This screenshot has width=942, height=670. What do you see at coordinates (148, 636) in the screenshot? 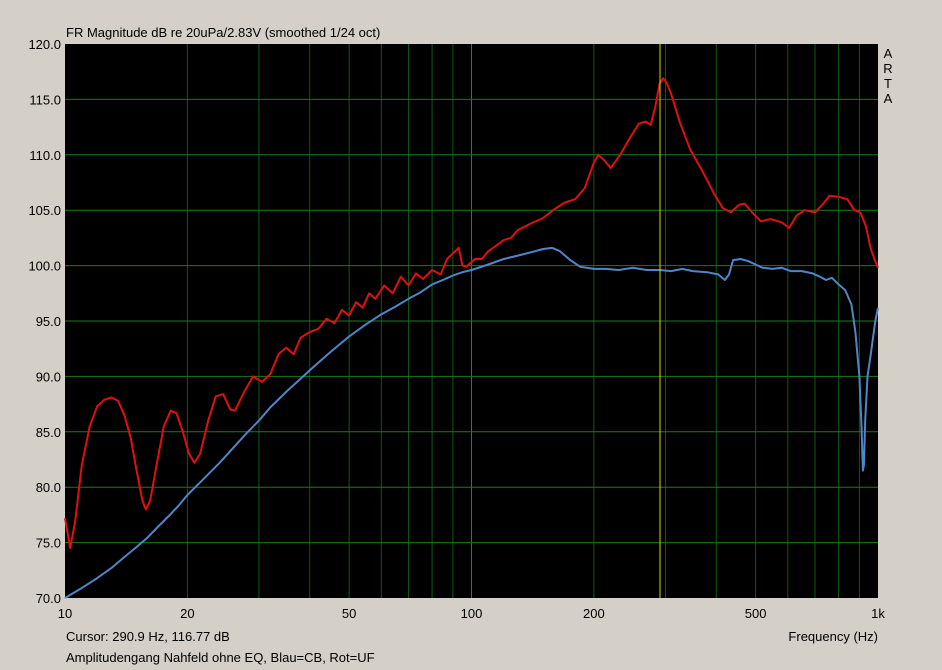
I see `cursor-readout: Cursor: 290.9 Hz, 116.77 dB` at bounding box center [148, 636].